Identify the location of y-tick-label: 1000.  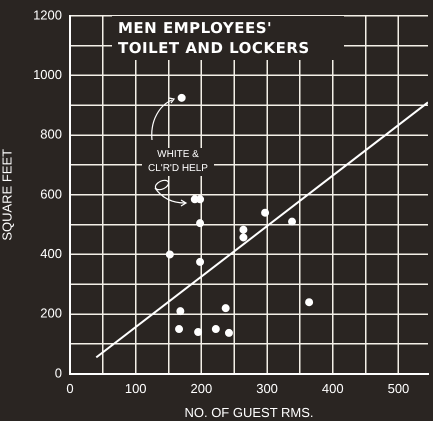
(47, 74).